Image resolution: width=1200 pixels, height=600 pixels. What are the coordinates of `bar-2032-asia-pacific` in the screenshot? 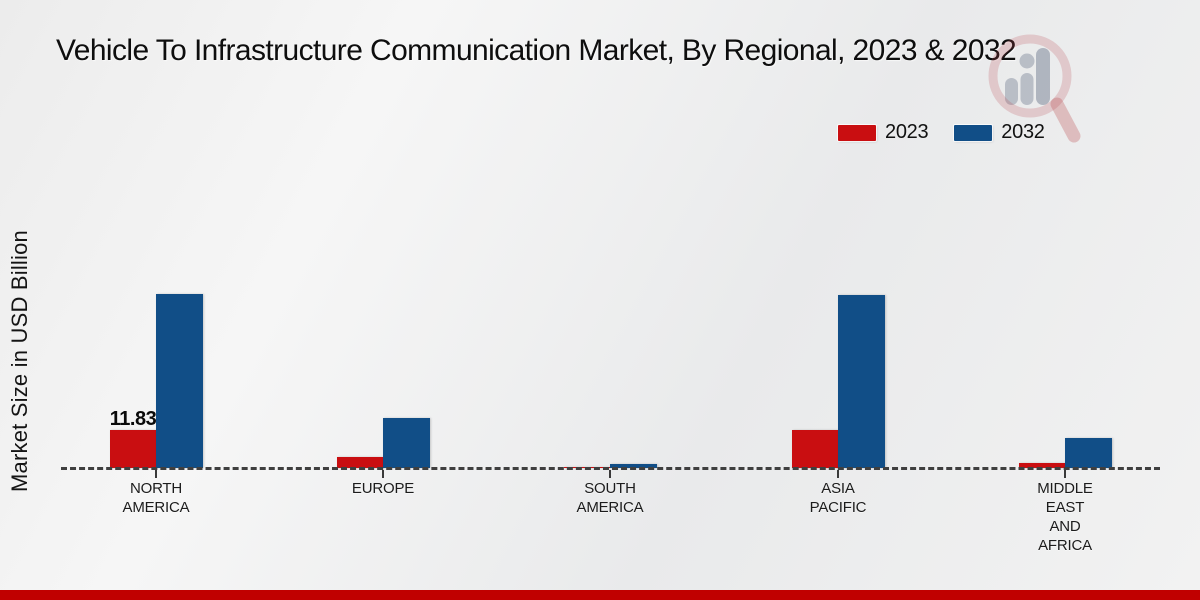 It's located at (861, 382).